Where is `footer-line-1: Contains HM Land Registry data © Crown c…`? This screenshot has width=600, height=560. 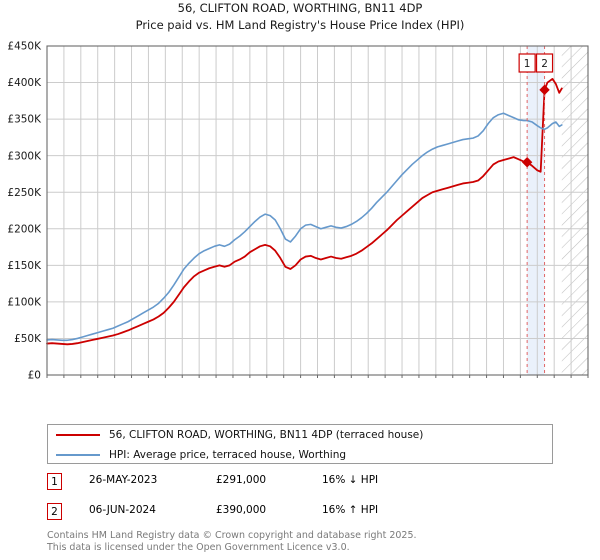 footer-line-1: Contains HM Land Registry data © Crown c… is located at coordinates (232, 535).